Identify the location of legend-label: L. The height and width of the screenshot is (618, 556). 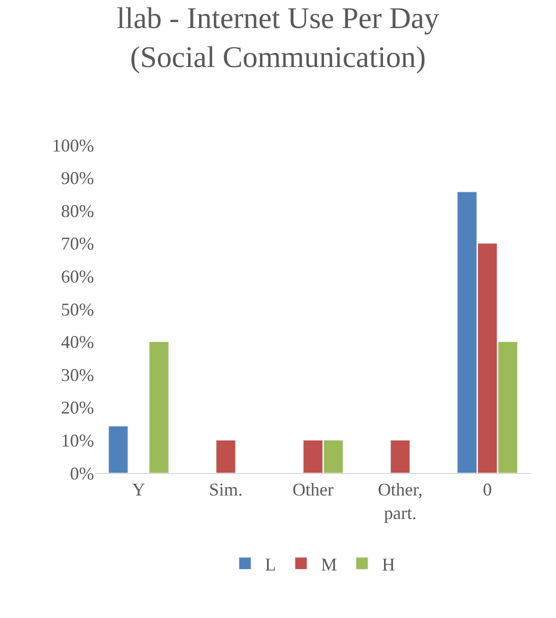
(270, 564).